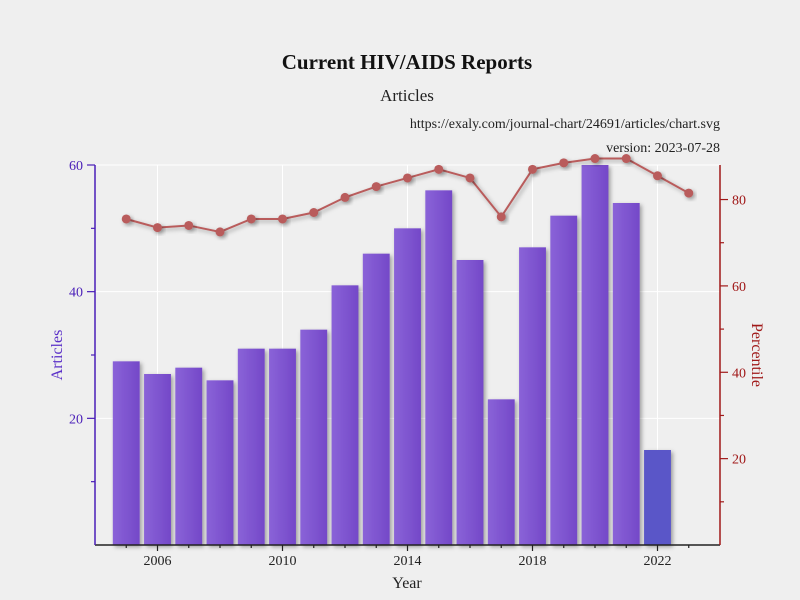 Image resolution: width=800 pixels, height=600 pixels. I want to click on percentile-point-2019, so click(564, 163).